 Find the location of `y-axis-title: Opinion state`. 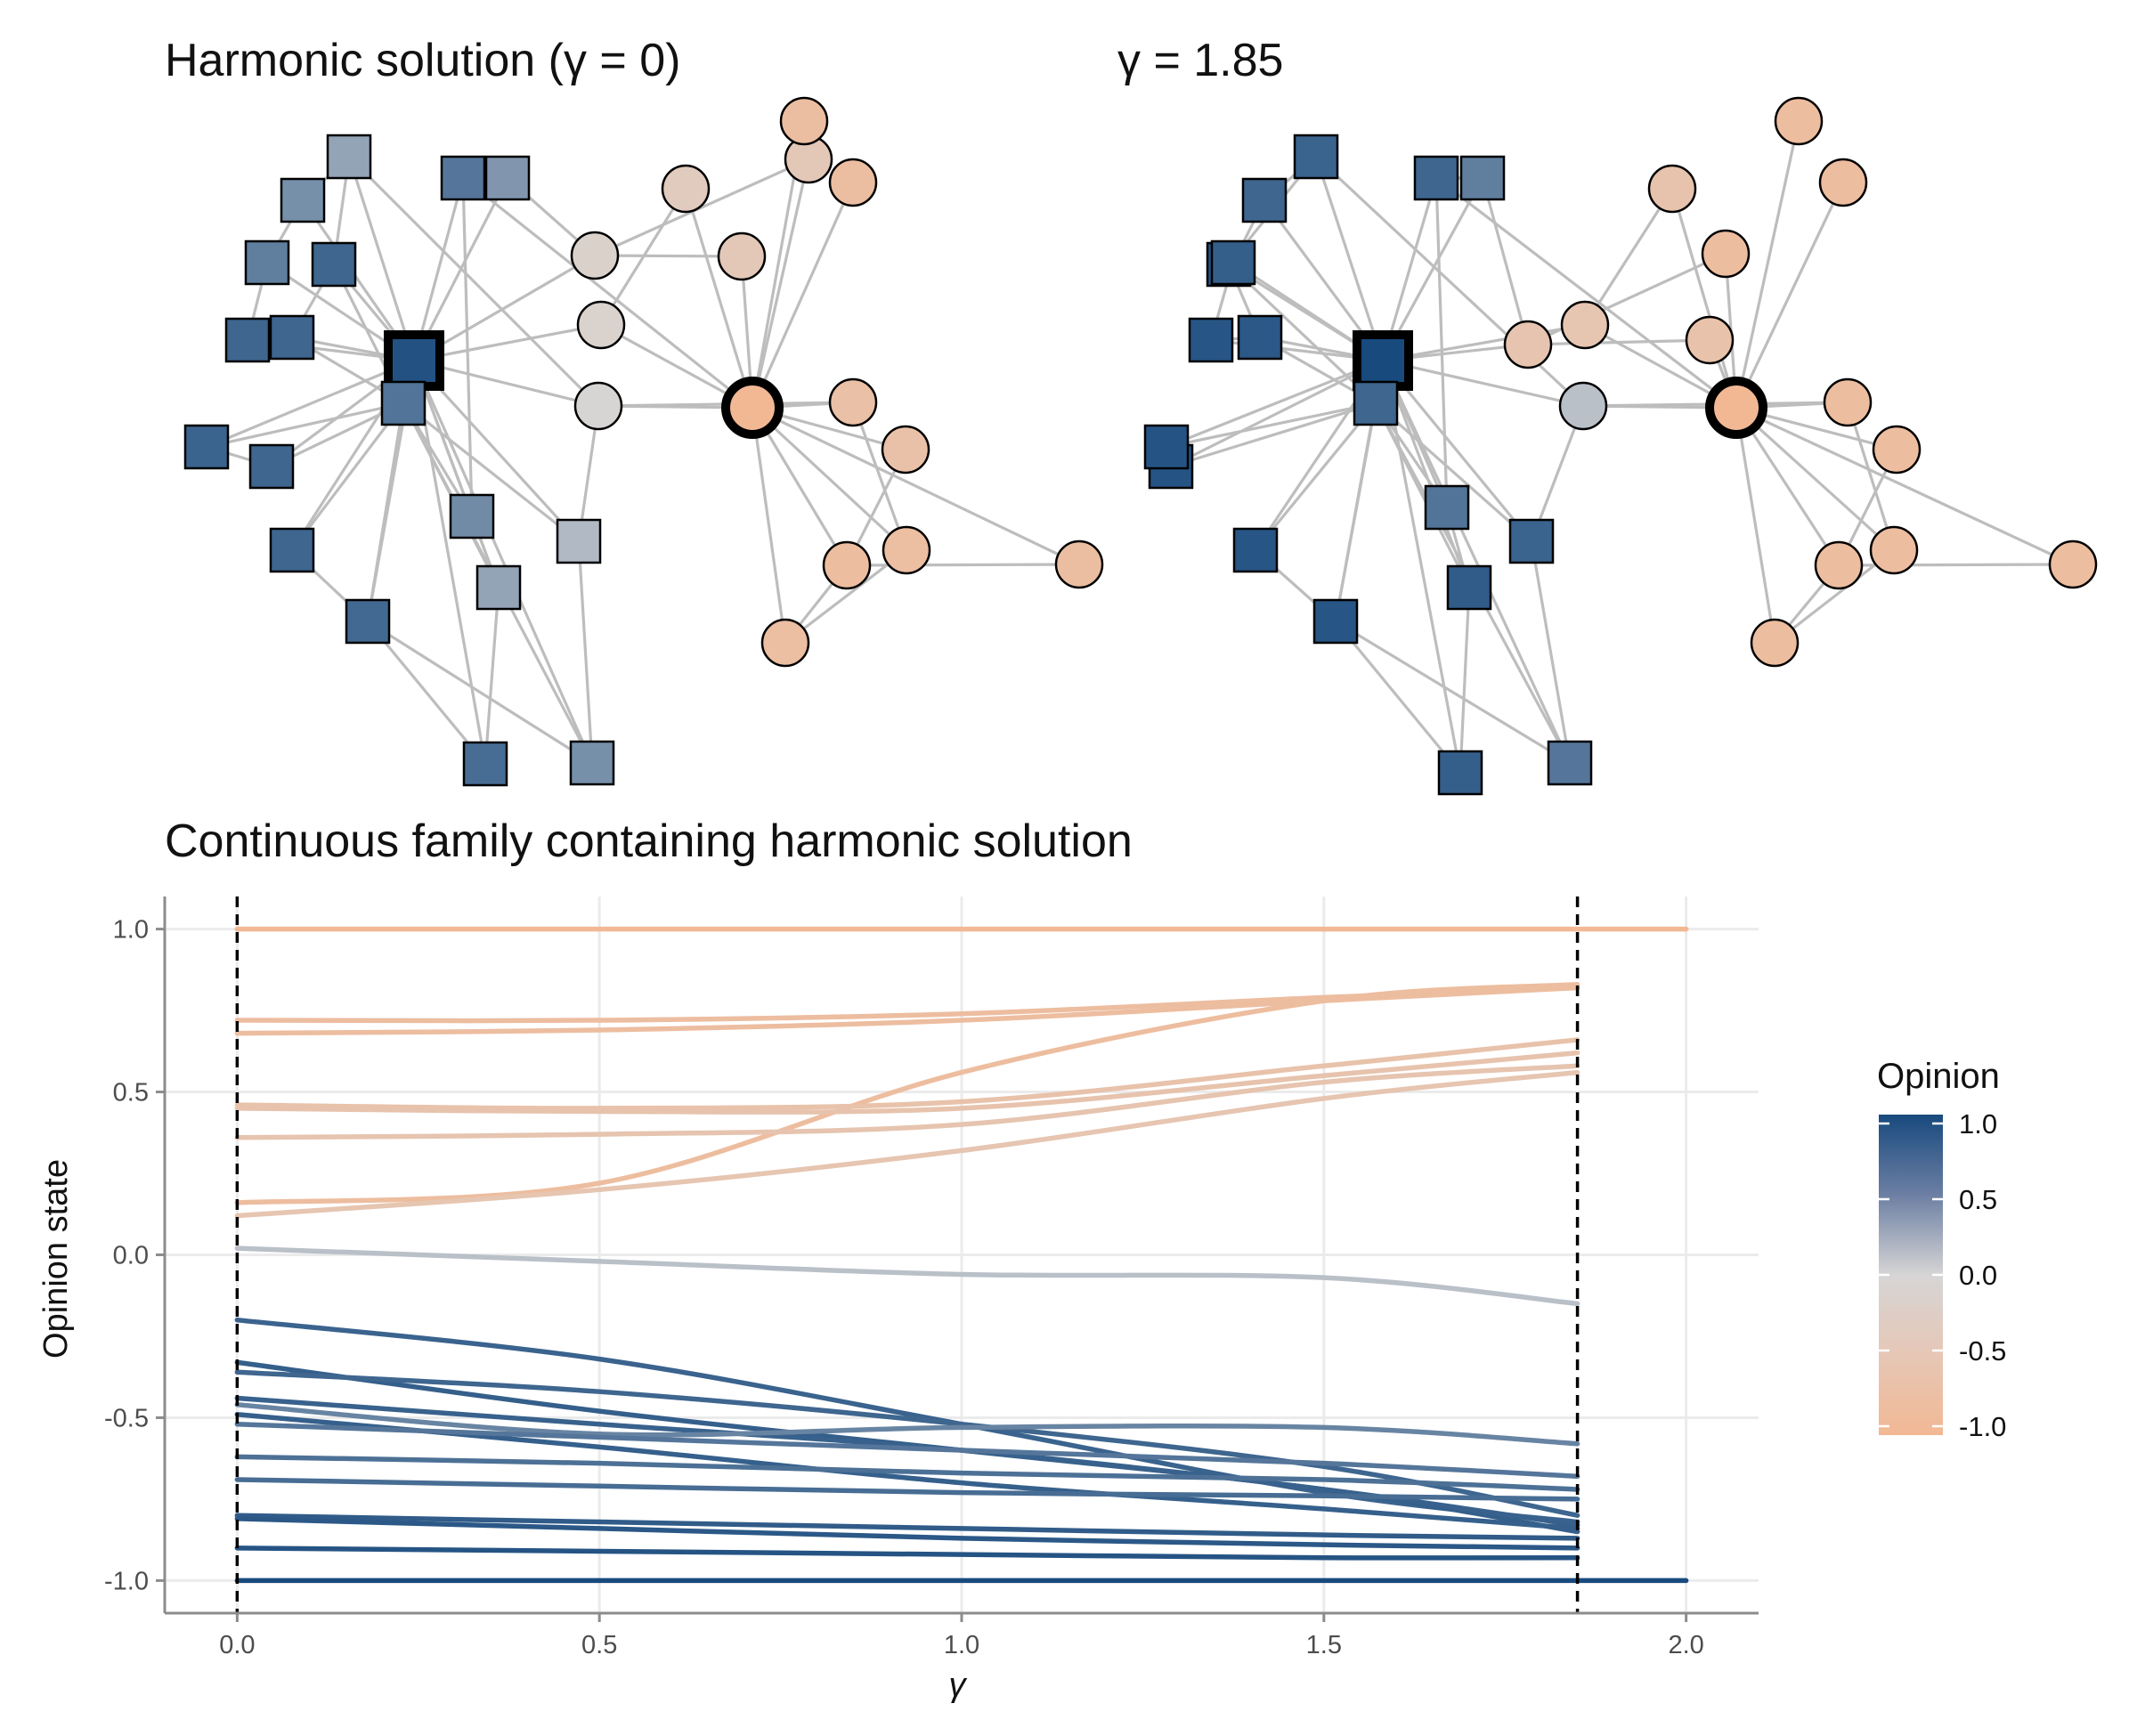

y-axis-title: Opinion state is located at coordinates (56, 1259).